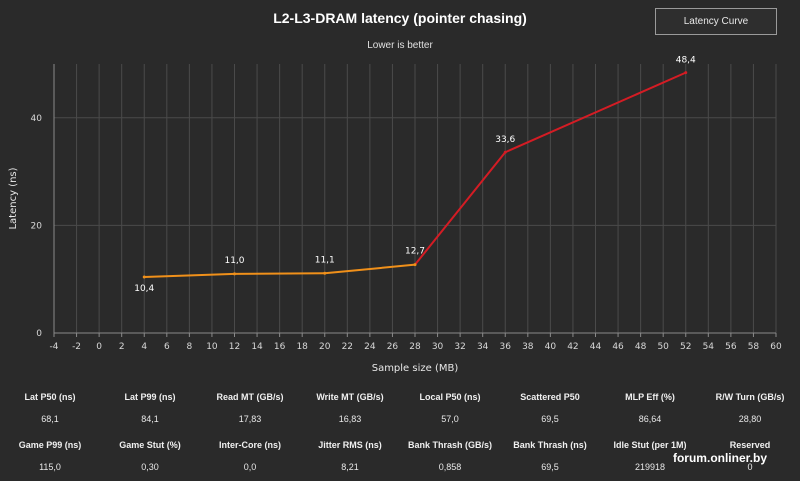 The image size is (800, 481). I want to click on stat-cell: MLP Eff (%) 86,64, so click(650, 407).